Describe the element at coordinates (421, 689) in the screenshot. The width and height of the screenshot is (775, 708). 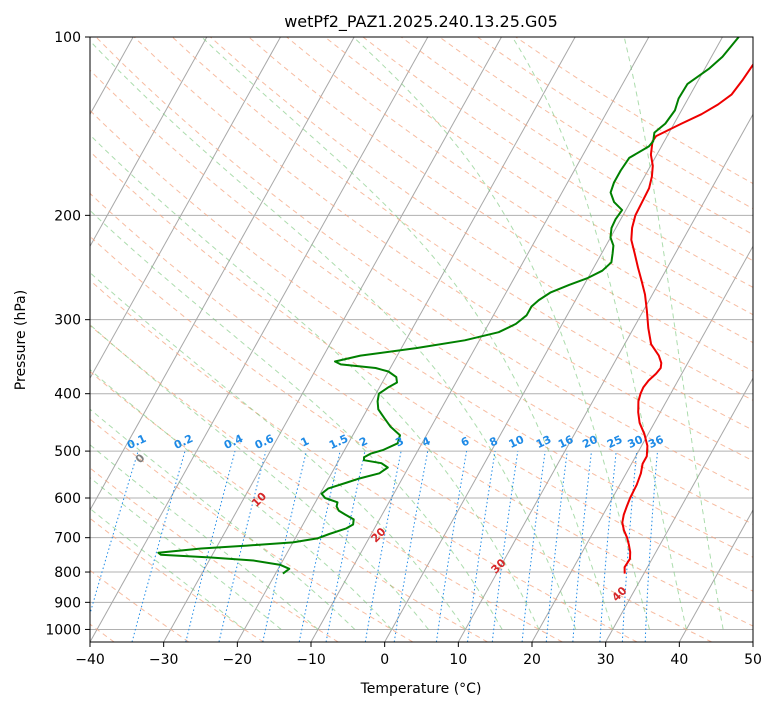
I see `x-axis-label: Temperature (°C)` at that location.